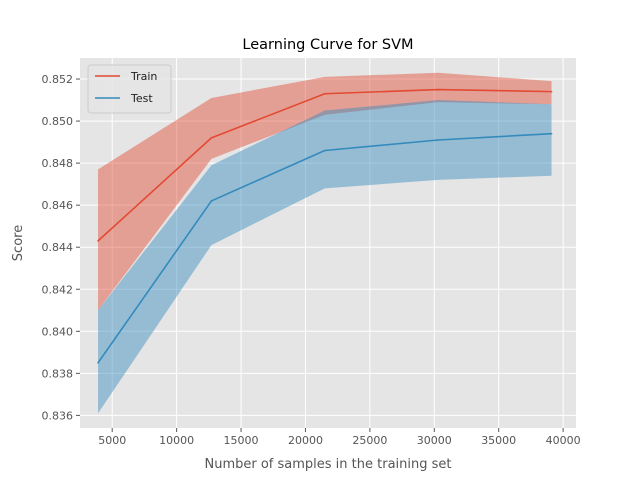 This screenshot has height=480, width=640. What do you see at coordinates (339, 437) in the screenshot?
I see `x-axis-ticks: 5000 10000 15000 20000 25000 30000 35000 40000` at bounding box center [339, 437].